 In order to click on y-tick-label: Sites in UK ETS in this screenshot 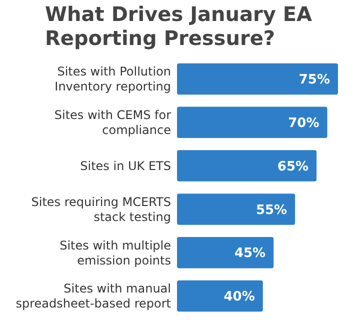, I will do `click(125, 165)`.